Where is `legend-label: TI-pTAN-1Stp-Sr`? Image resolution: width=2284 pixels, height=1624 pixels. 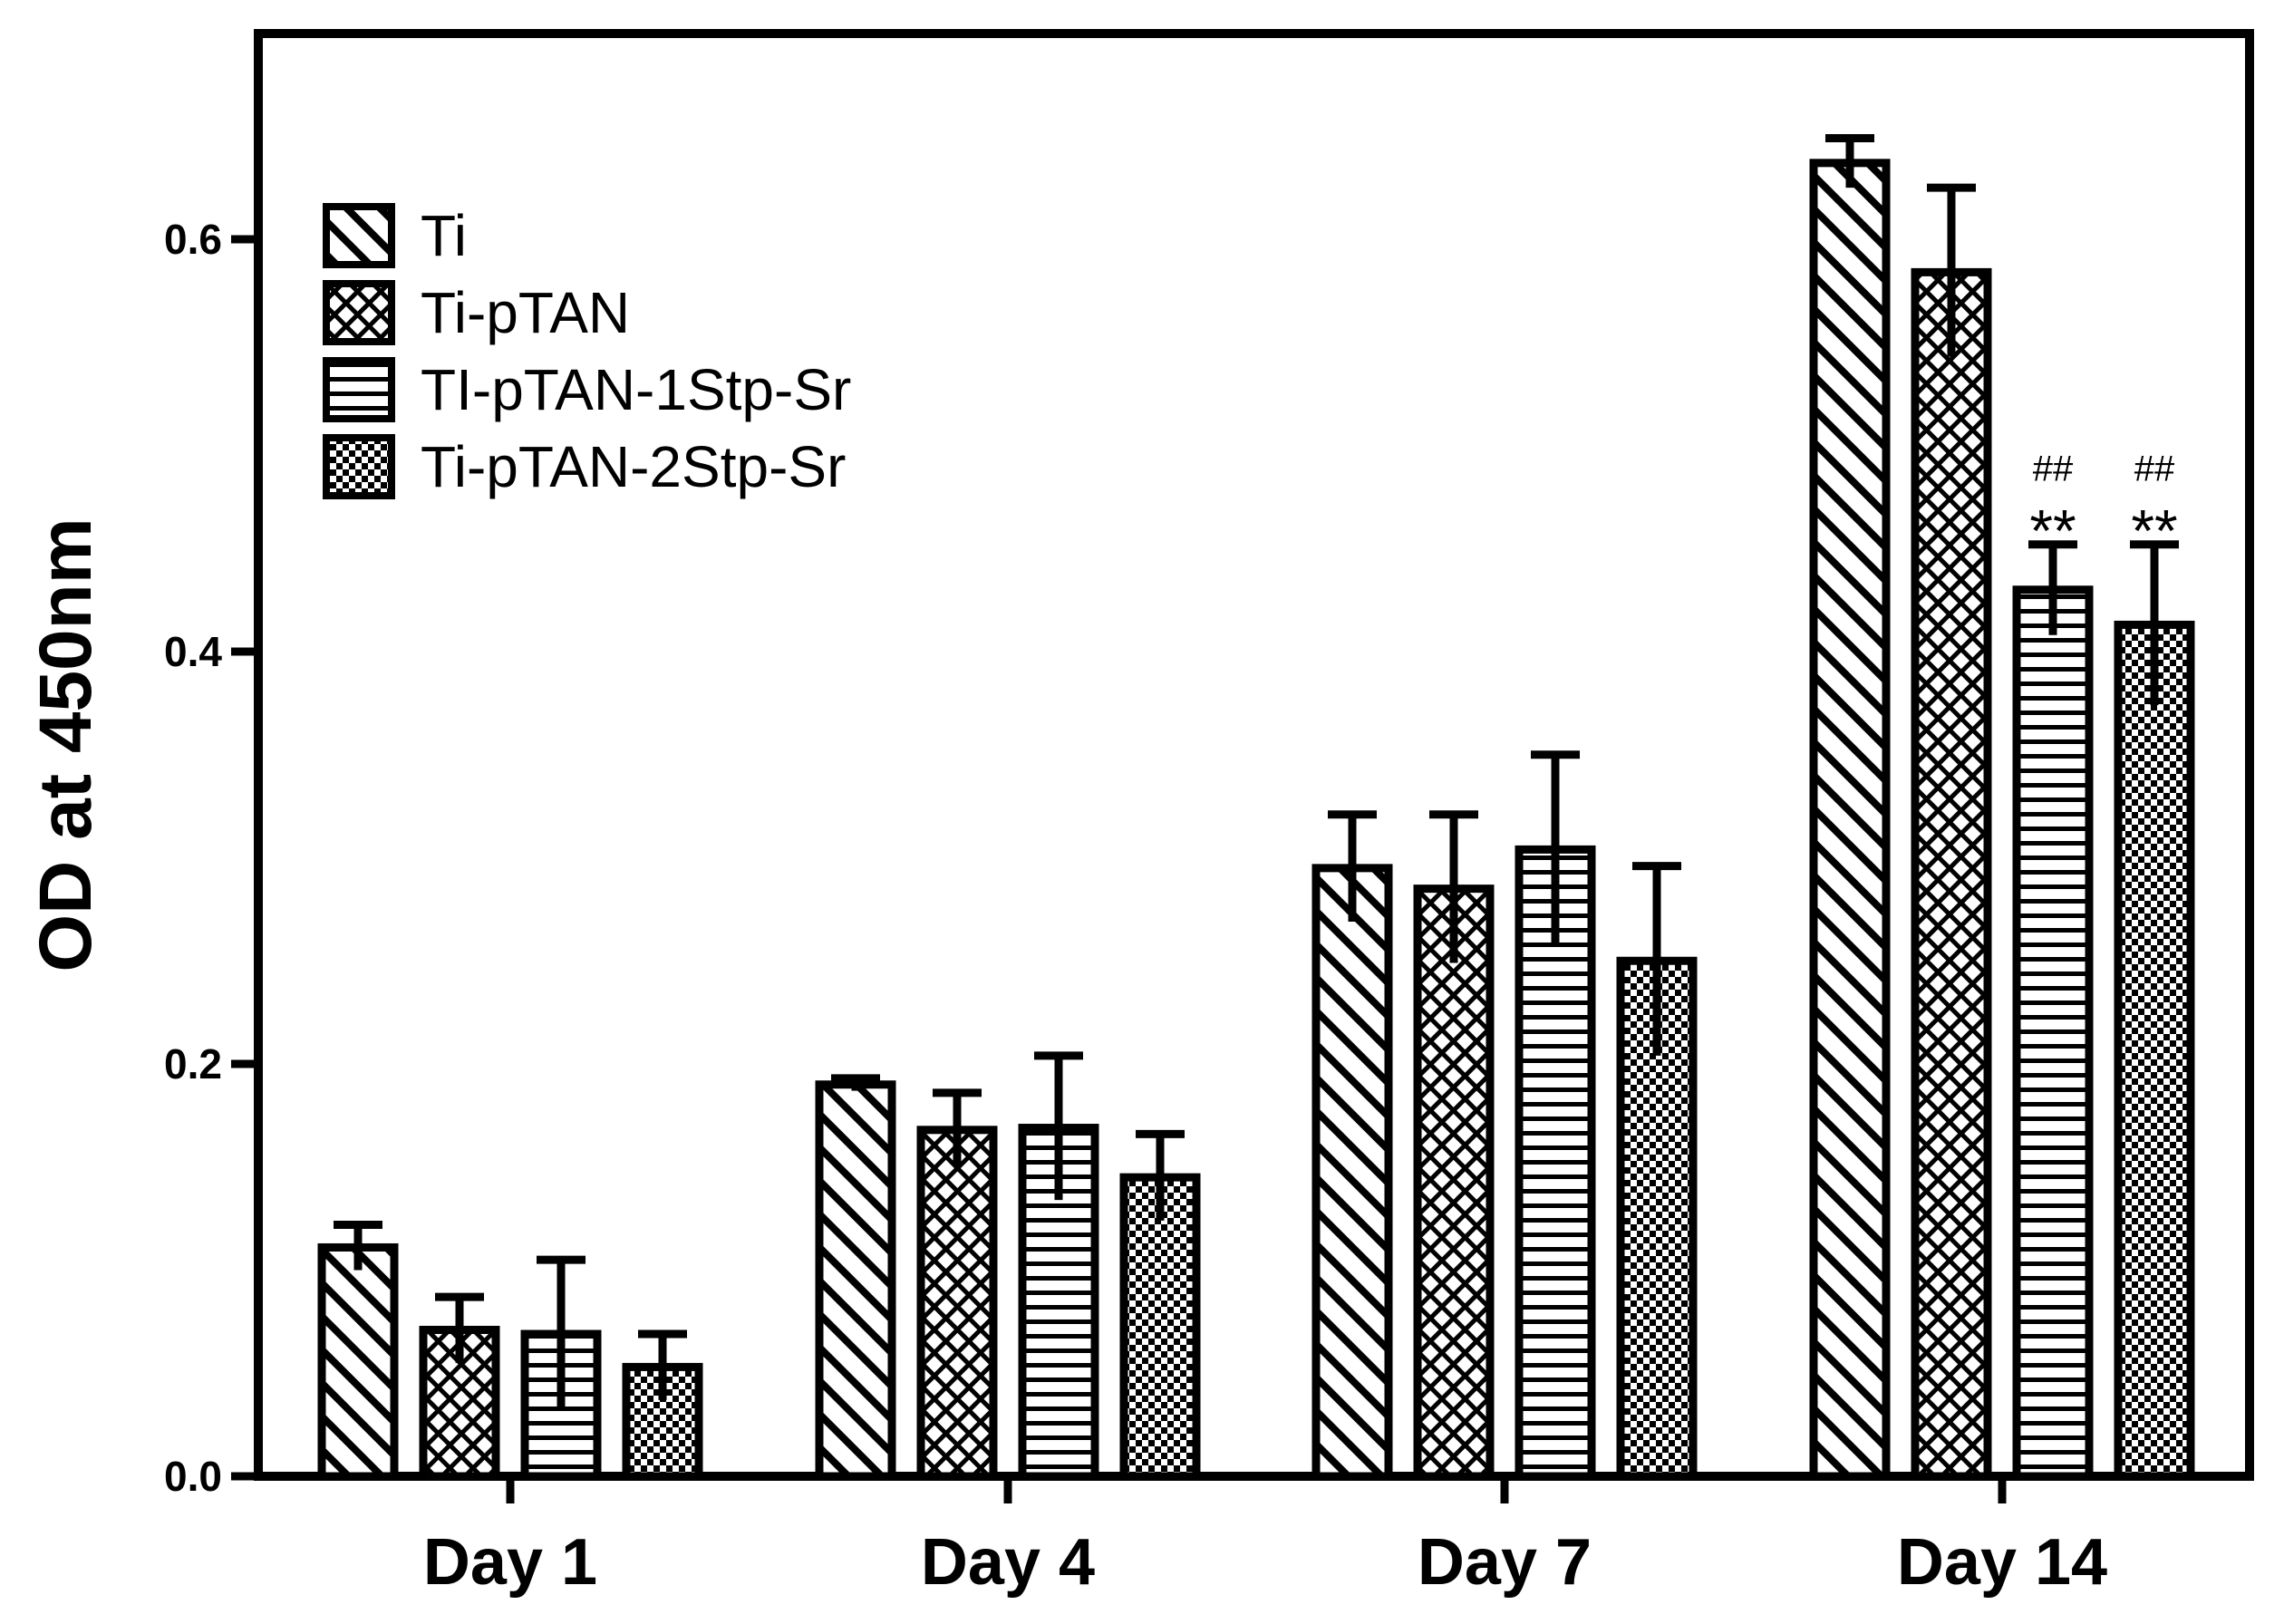 legend-label: TI-pTAN-1Stp-Sr is located at coordinates (636, 389).